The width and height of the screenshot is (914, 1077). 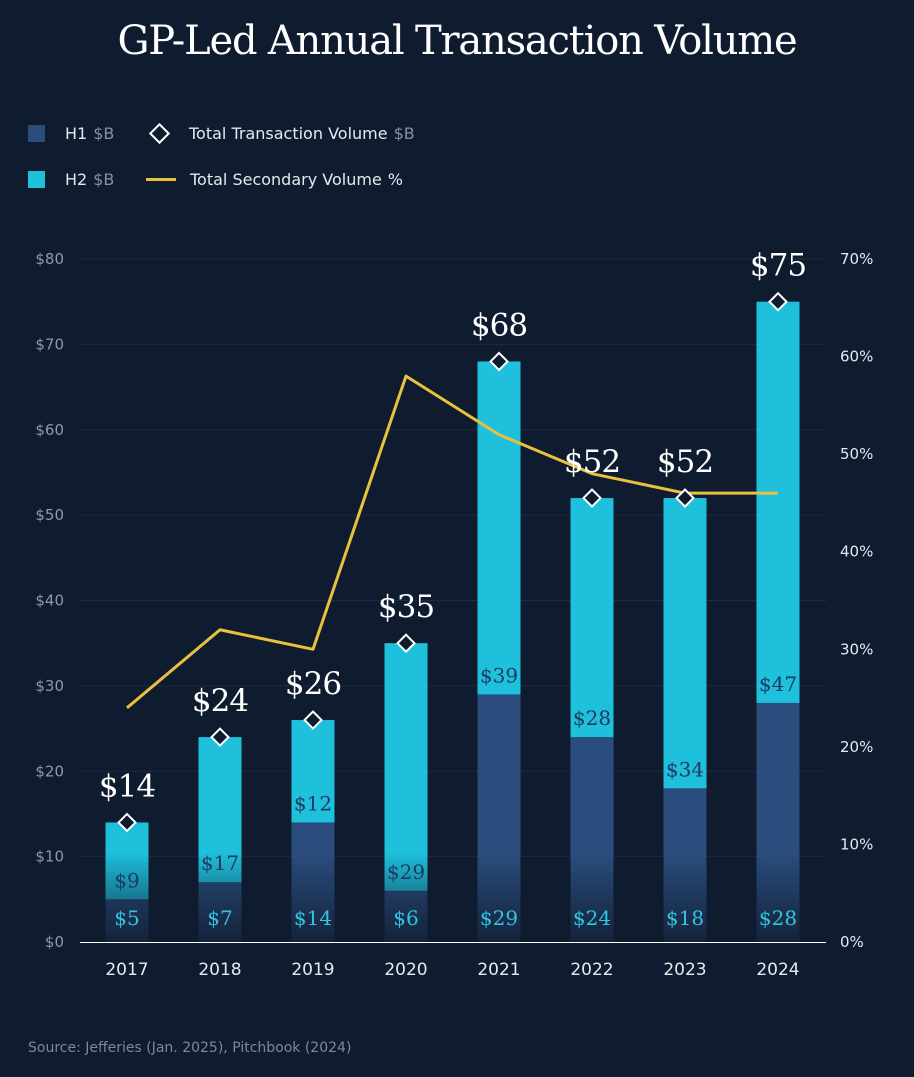 I want to click on y-tick-label: $40, so click(x=49, y=601).